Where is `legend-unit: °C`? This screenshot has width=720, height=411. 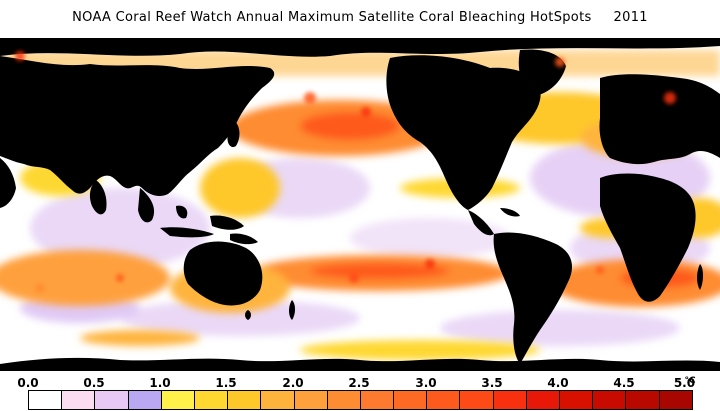
legend-unit: °C is located at coordinates (690, 381).